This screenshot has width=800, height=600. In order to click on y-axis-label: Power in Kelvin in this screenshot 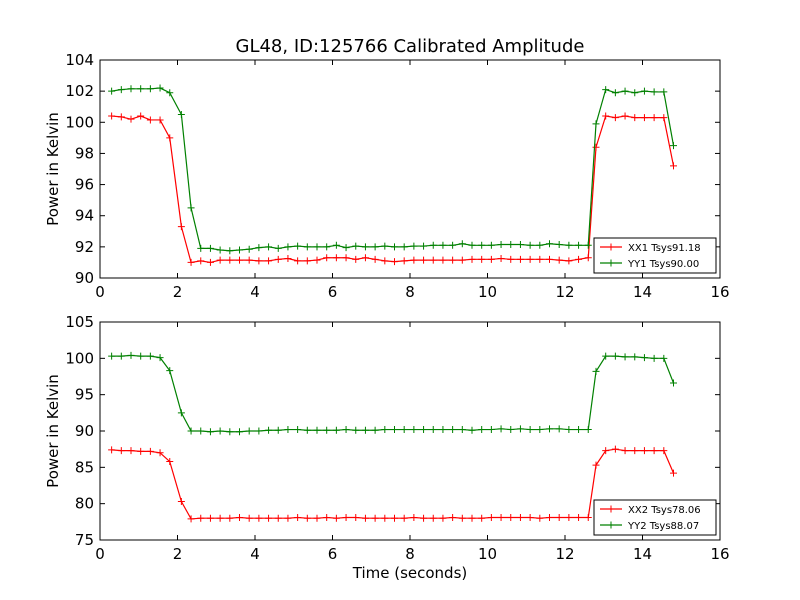, I will do `click(53, 431)`.